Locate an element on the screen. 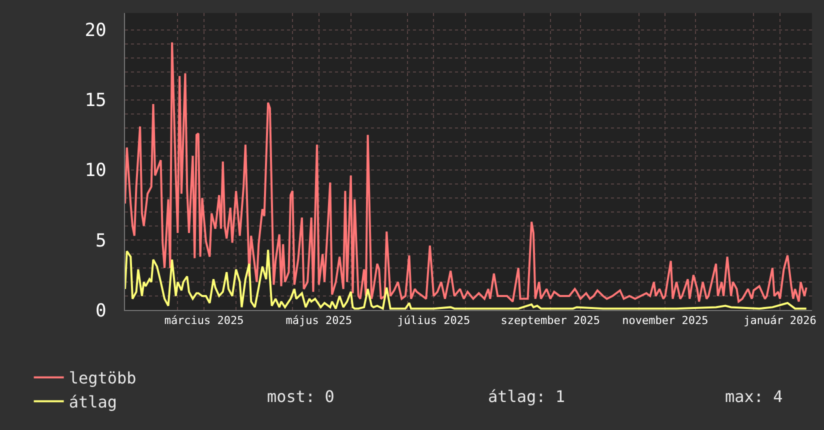  x-tick-label: július 2025 is located at coordinates (433, 321).